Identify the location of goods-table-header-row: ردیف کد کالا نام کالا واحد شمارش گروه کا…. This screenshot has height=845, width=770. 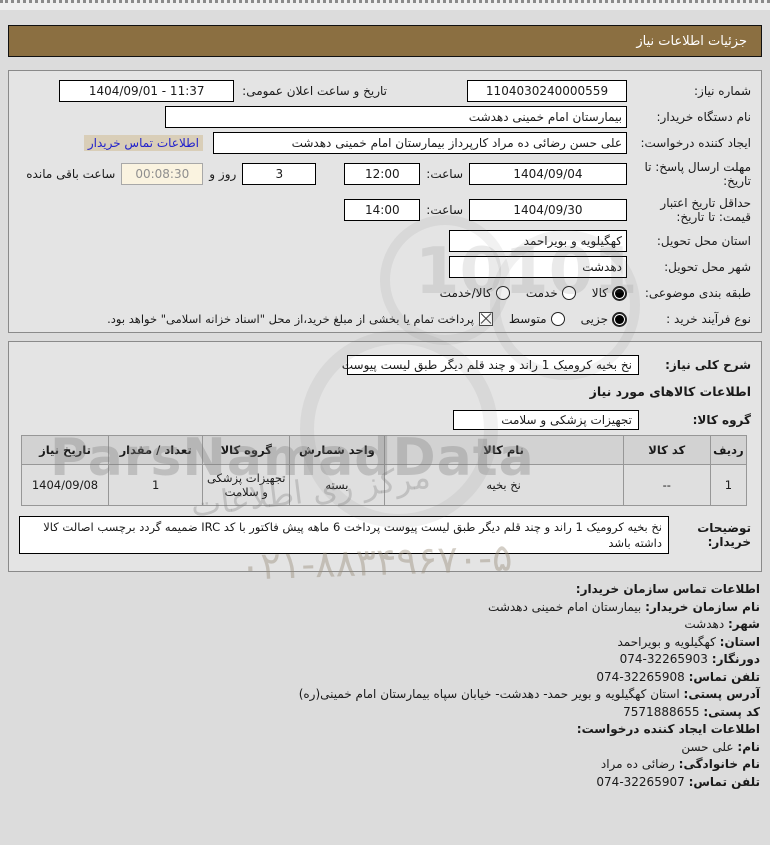
(384, 450).